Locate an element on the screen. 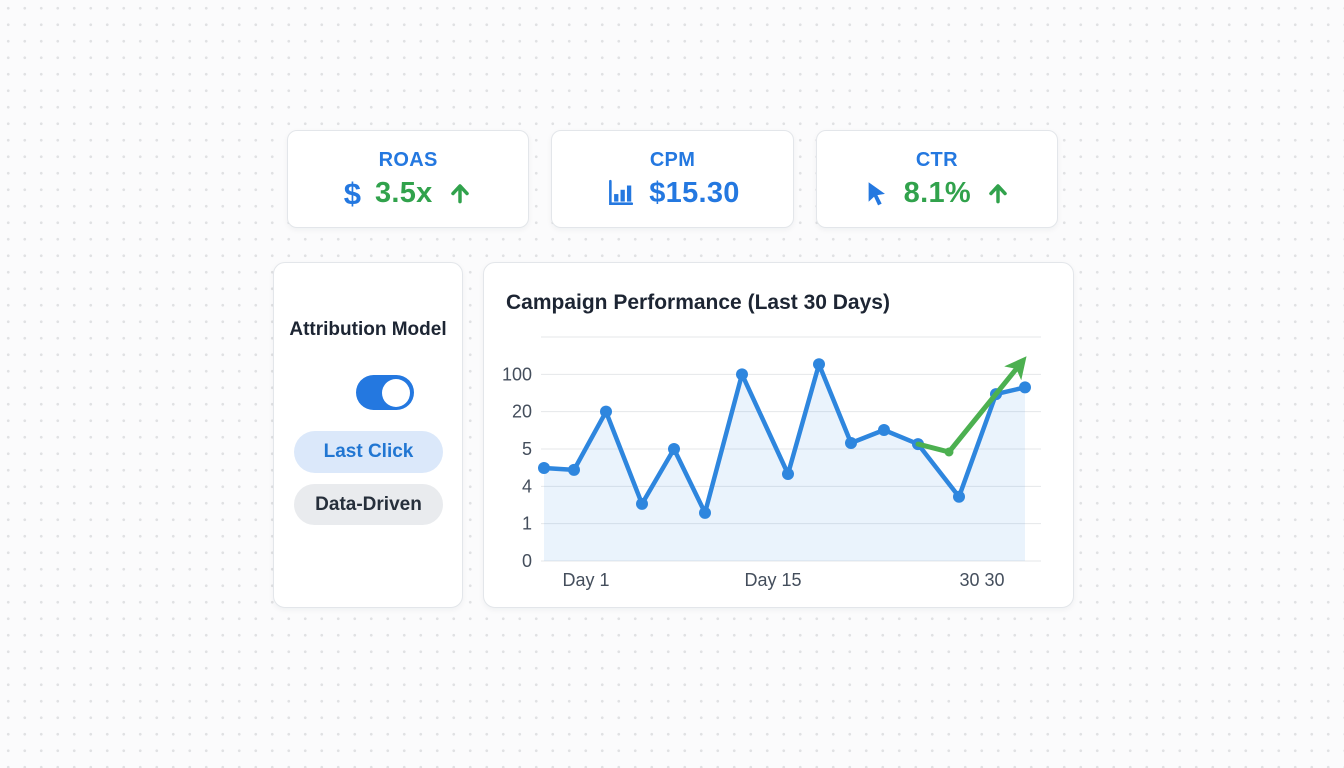  option-label: Last Click is located at coordinates (368, 451).